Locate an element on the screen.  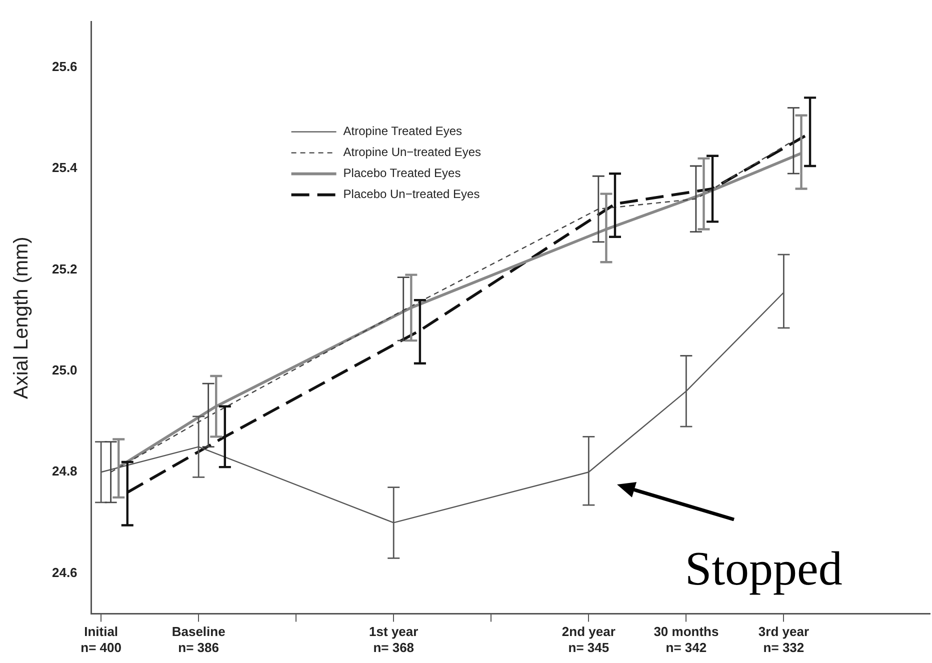
x-tick-label: 30 months n= 342 is located at coordinates (686, 639).